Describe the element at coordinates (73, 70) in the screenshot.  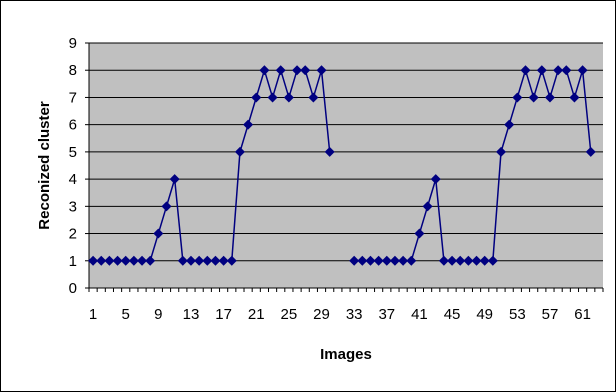
I see `y-tick-label: 8` at that location.